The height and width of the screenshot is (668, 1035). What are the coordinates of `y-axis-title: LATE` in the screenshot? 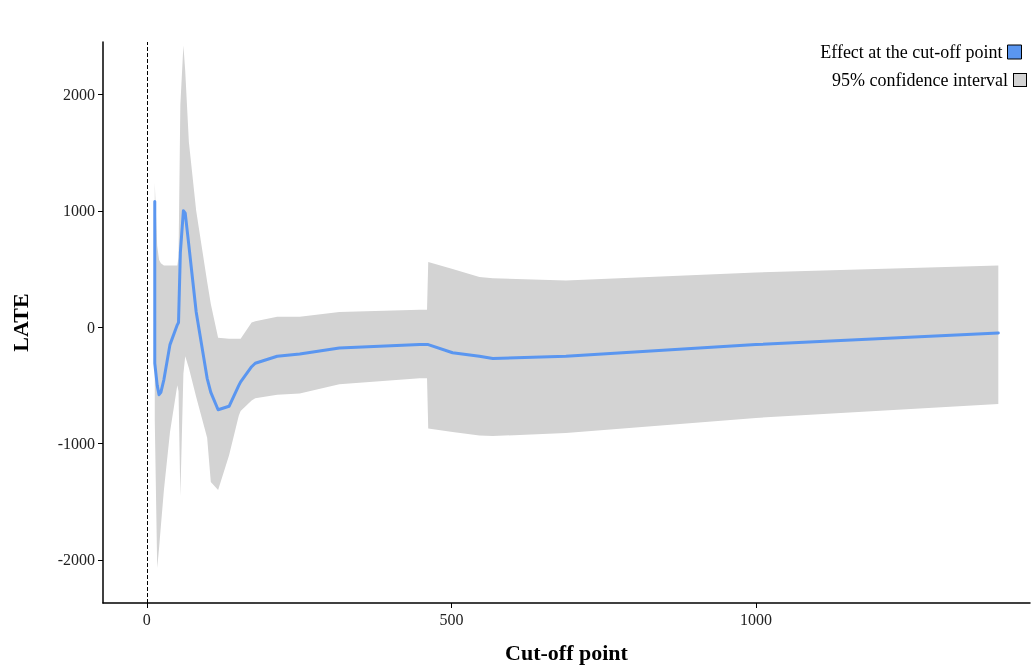 It's located at (20, 322).